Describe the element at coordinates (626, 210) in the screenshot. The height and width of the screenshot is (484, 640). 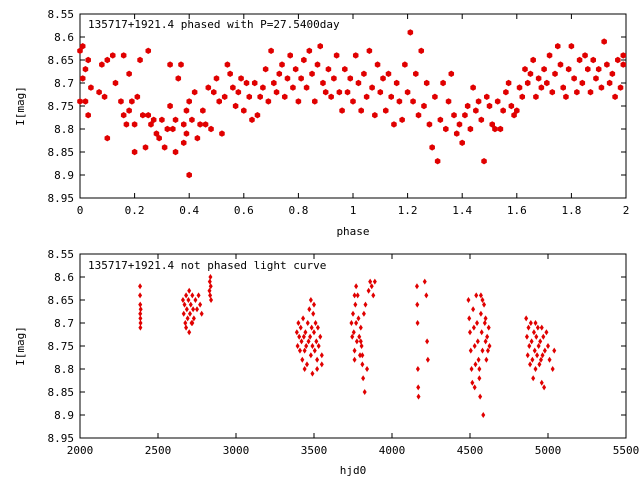
I see `x-tick-label: 2` at that location.